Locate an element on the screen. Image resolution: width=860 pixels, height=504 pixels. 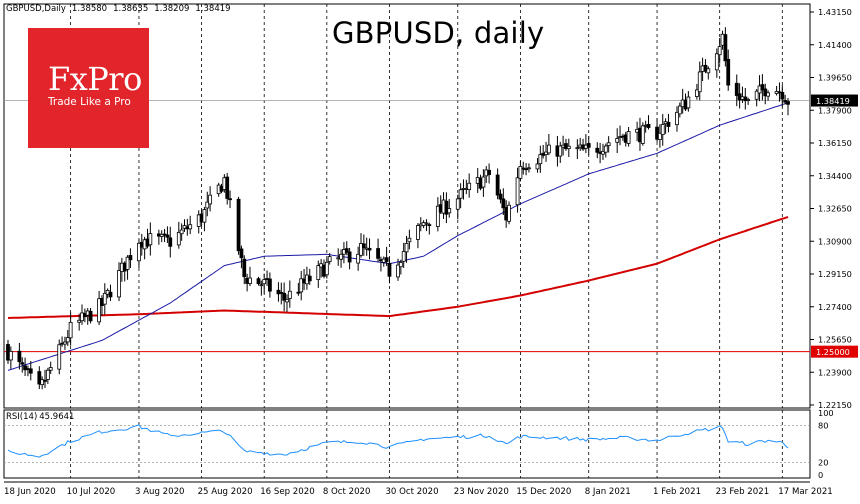
x-tick-label: 30 Oct 2020 is located at coordinates (411, 492).